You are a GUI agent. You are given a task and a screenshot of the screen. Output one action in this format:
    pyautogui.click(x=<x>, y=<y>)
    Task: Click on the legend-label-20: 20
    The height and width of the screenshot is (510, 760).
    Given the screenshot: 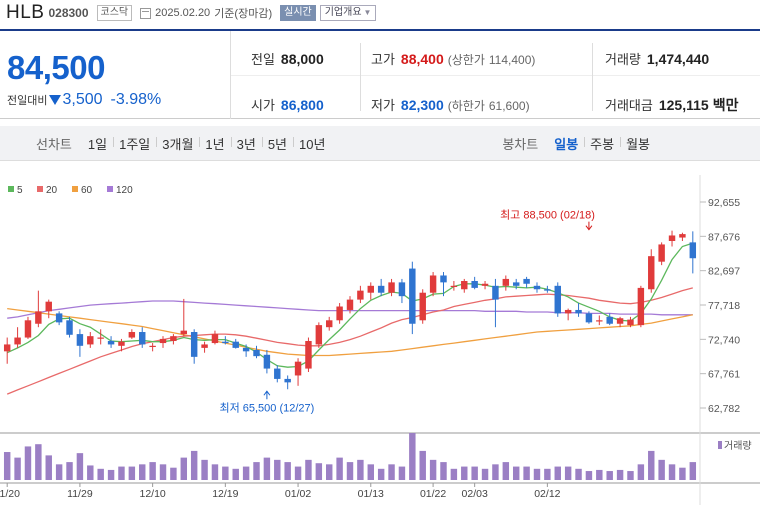 What is the action you would take?
    pyautogui.click(x=52, y=190)
    